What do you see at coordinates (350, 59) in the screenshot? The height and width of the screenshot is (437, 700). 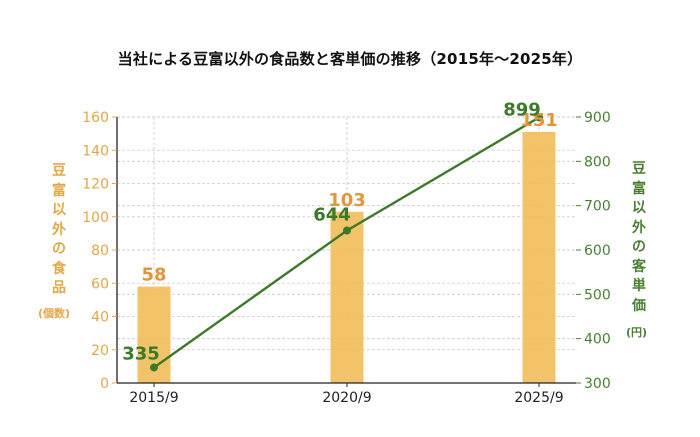 I see `chart-title: 当社による豆富以外の食品数と客単価の推移（2015年〜2025年）` at bounding box center [350, 59].